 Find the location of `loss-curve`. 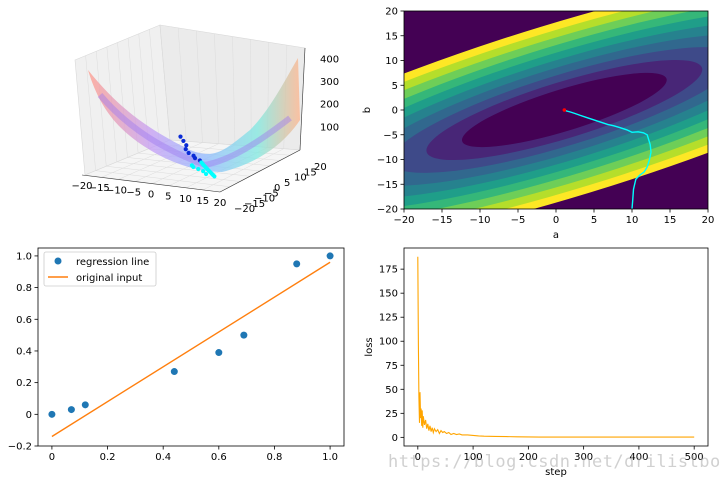

loss-curve is located at coordinates (556, 347).